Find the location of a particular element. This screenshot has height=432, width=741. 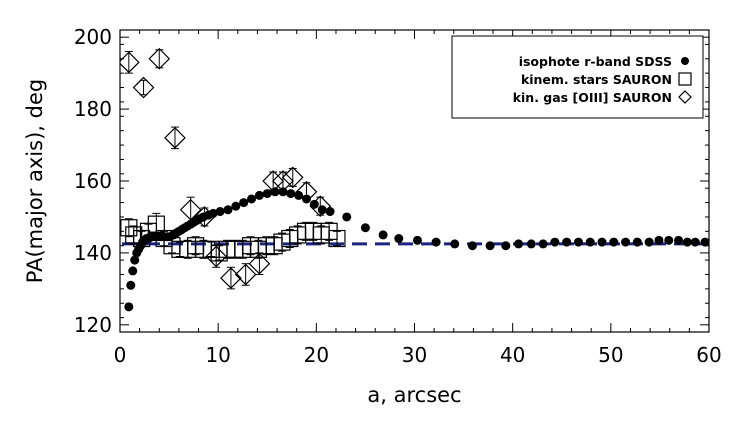

x-axis-label: a, arcsec is located at coordinates (414, 395).